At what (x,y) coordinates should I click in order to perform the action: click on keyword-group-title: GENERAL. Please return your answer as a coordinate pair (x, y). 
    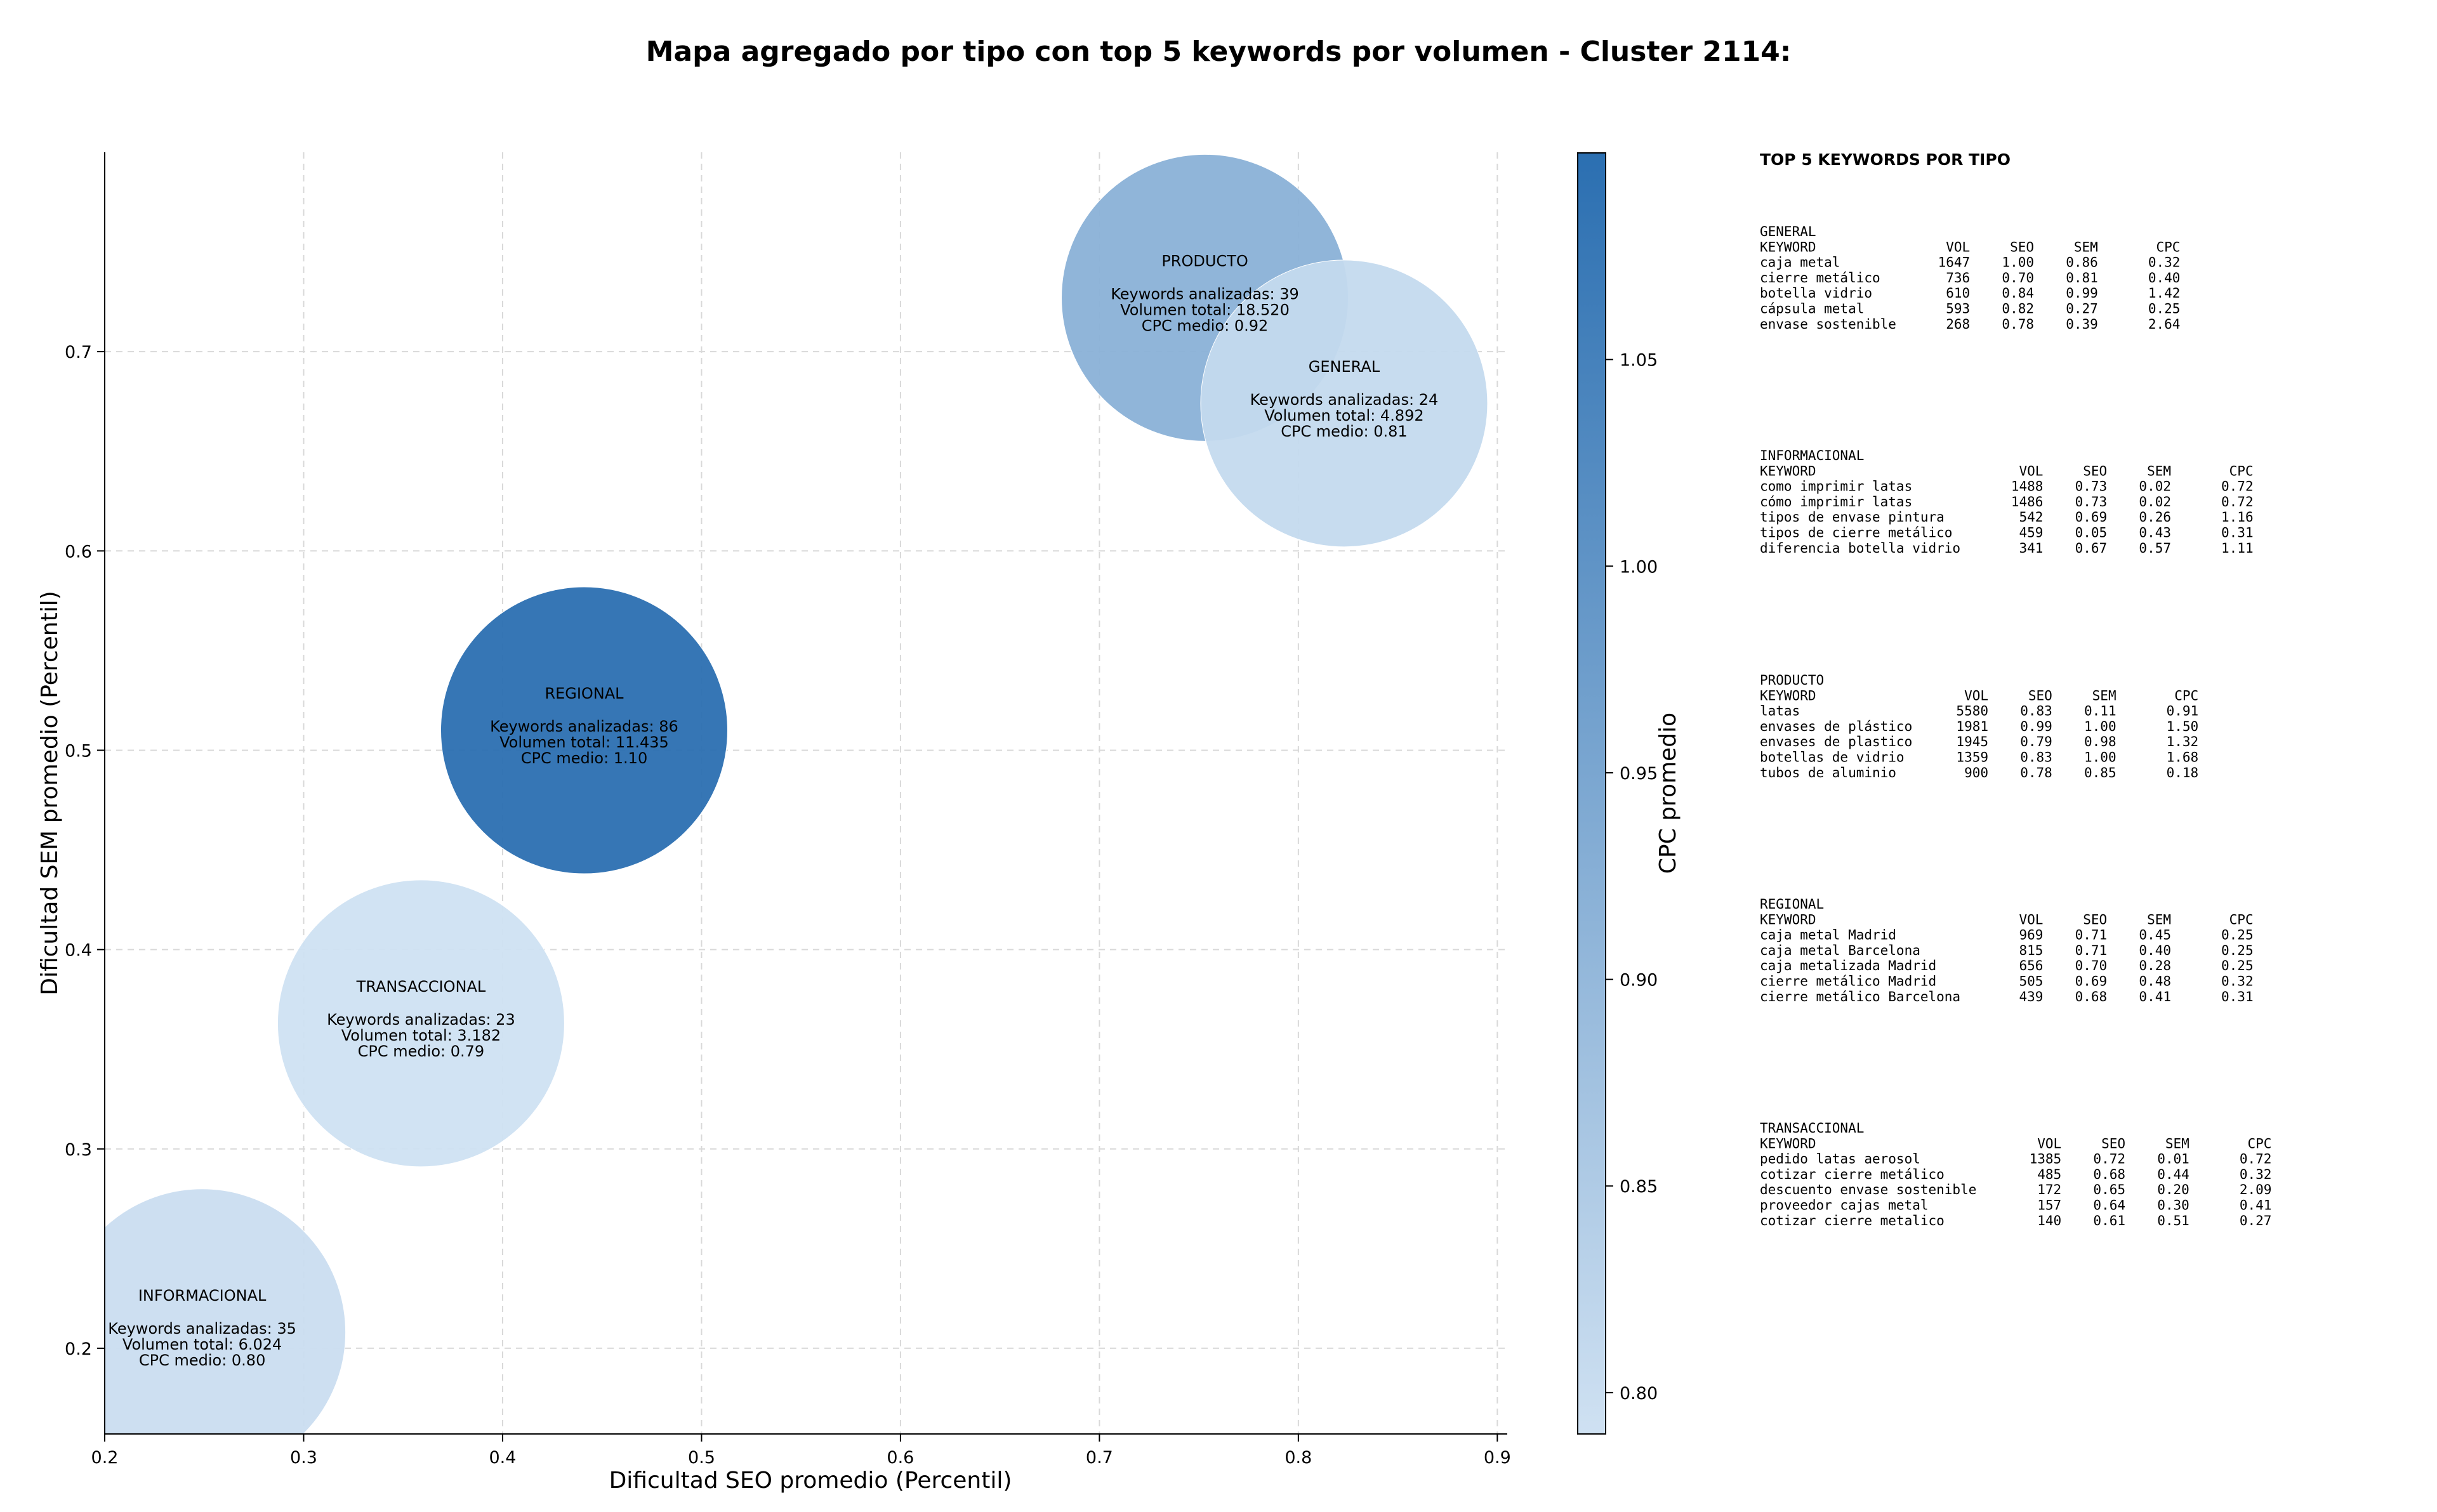
    Looking at the image, I should click on (1788, 232).